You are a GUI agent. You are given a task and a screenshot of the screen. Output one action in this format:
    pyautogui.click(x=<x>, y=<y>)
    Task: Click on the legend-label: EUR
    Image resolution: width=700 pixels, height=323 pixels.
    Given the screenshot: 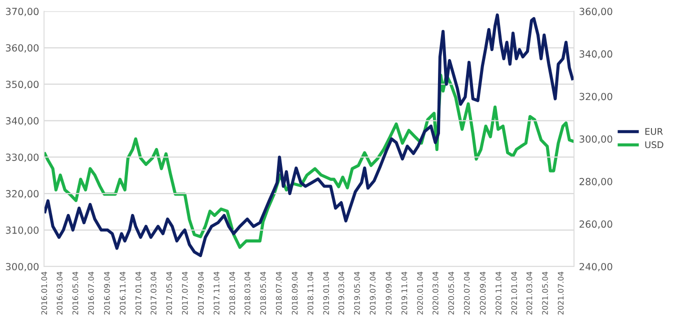 What is the action you would take?
    pyautogui.click(x=654, y=131)
    